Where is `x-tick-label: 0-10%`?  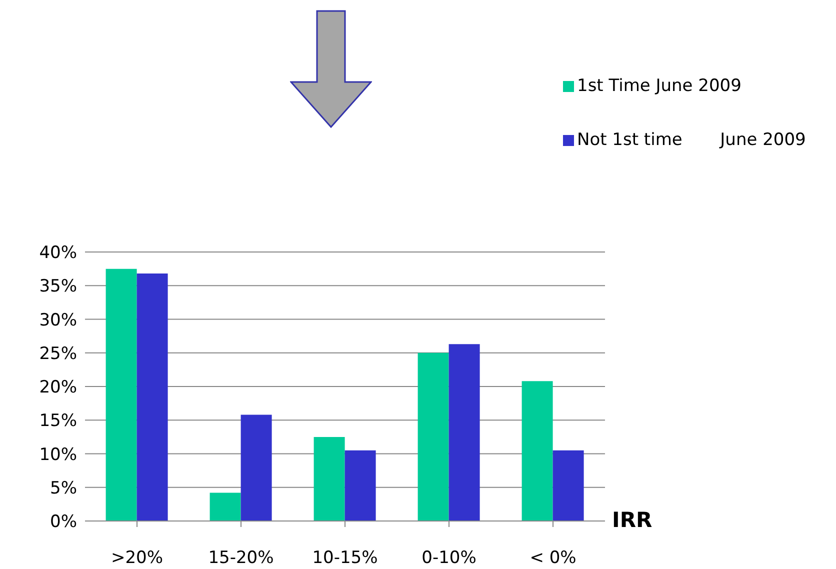 x-tick-label: 0-10% is located at coordinates (449, 558).